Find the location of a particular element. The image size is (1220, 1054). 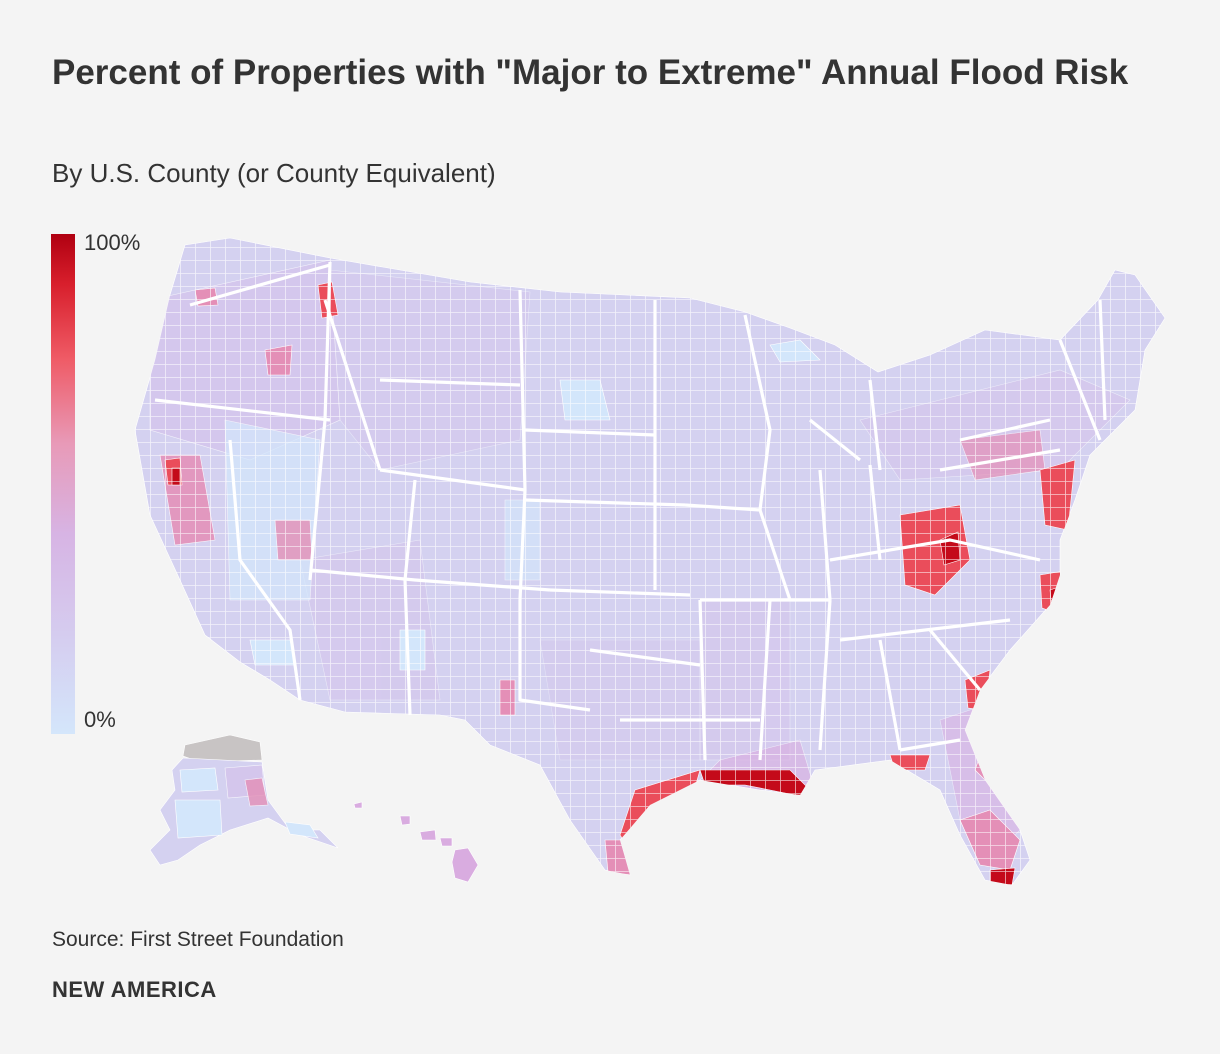

source-note: Source: First Street Foundation is located at coordinates (198, 939).